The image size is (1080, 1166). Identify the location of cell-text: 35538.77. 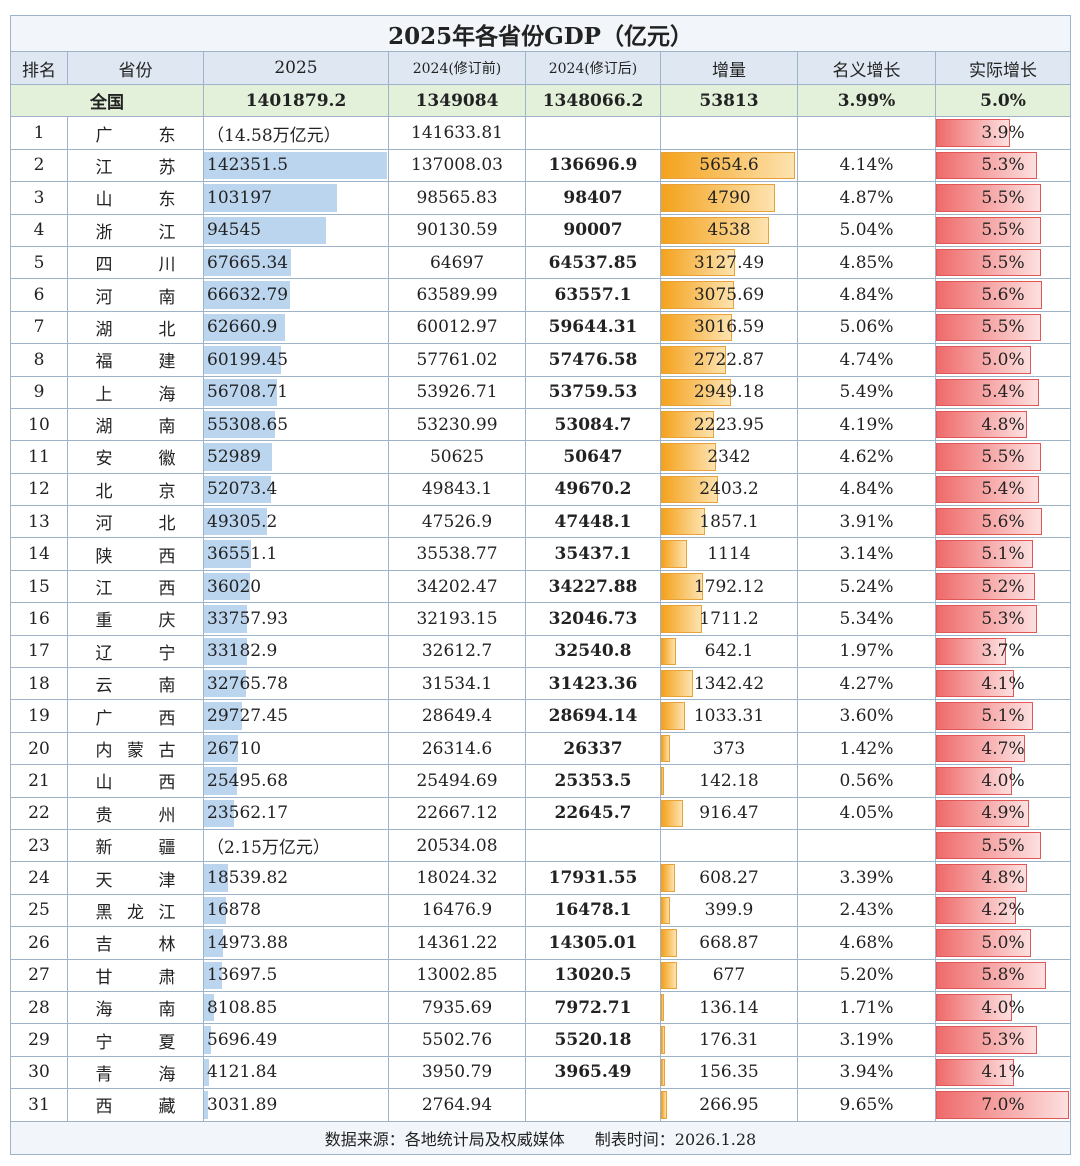
(457, 554).